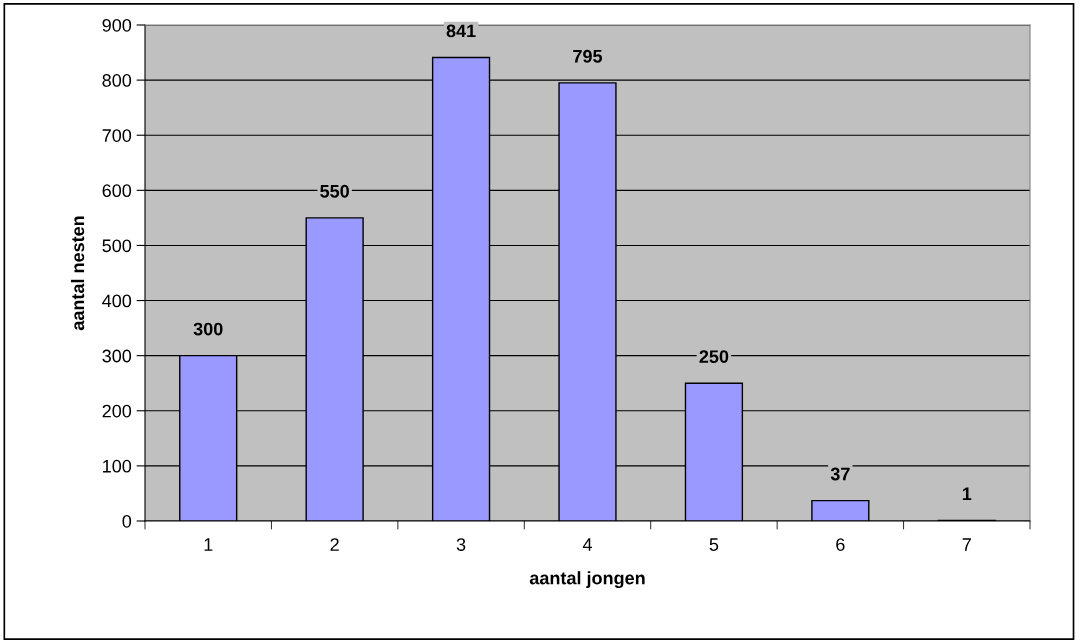 The image size is (1080, 643). I want to click on y-tick-label: 300, so click(117, 356).